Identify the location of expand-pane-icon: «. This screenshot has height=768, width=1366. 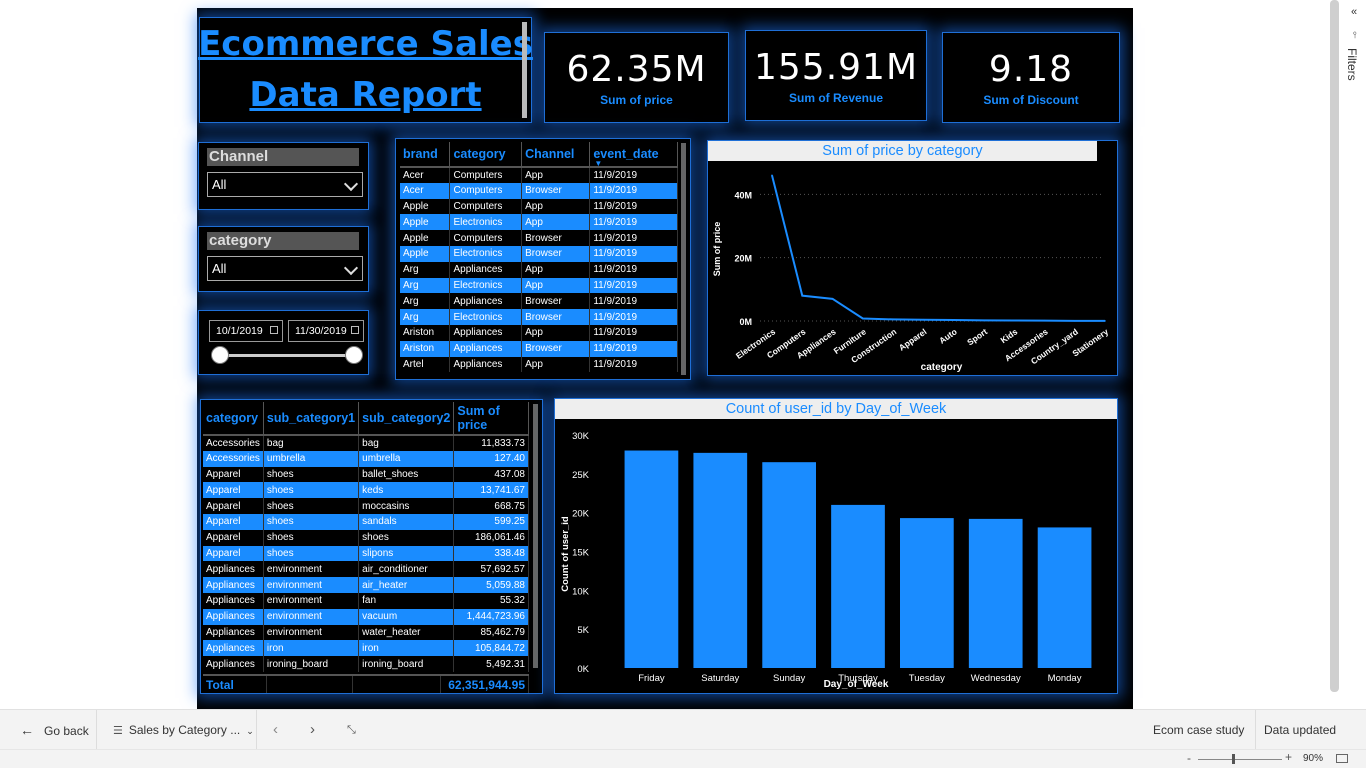
(1354, 12).